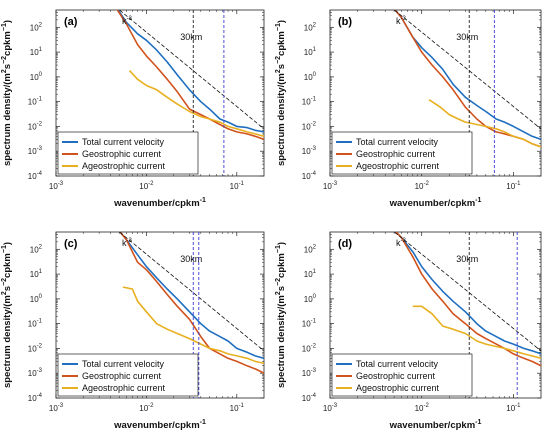 This screenshot has width=550, height=439. Describe the element at coordinates (345, 244) in the screenshot. I see `panel-label: (d)` at that location.